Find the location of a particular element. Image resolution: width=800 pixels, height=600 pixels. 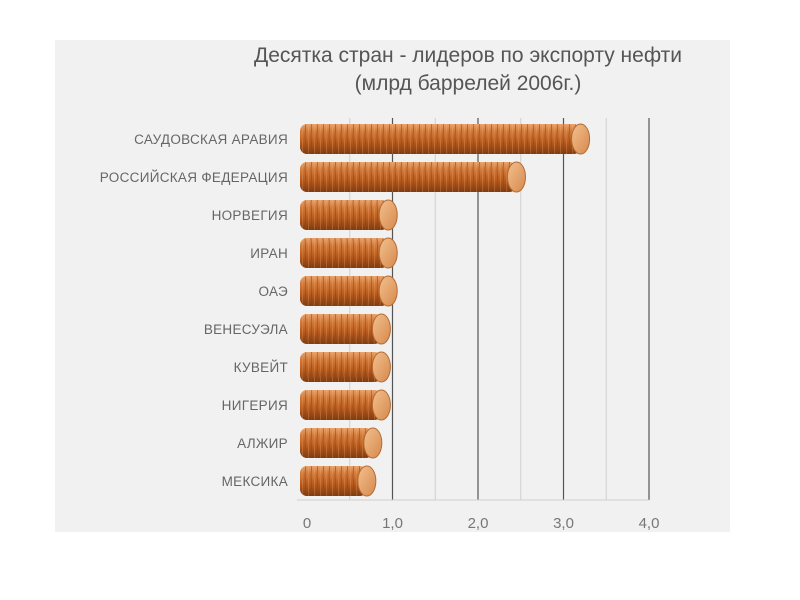

category-label: НИГЕРИЯ is located at coordinates (255, 405).